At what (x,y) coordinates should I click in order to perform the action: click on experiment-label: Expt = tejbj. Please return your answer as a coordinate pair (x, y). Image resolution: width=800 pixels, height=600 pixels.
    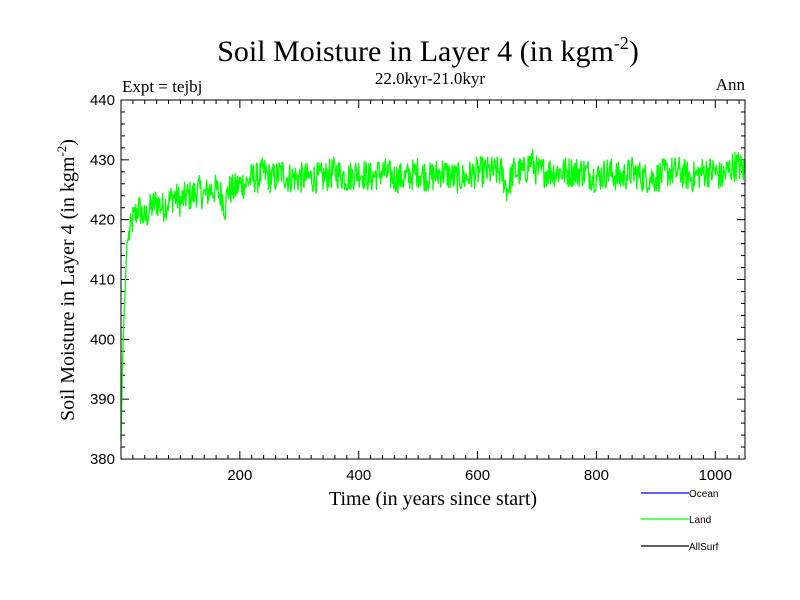
    Looking at the image, I should click on (162, 86).